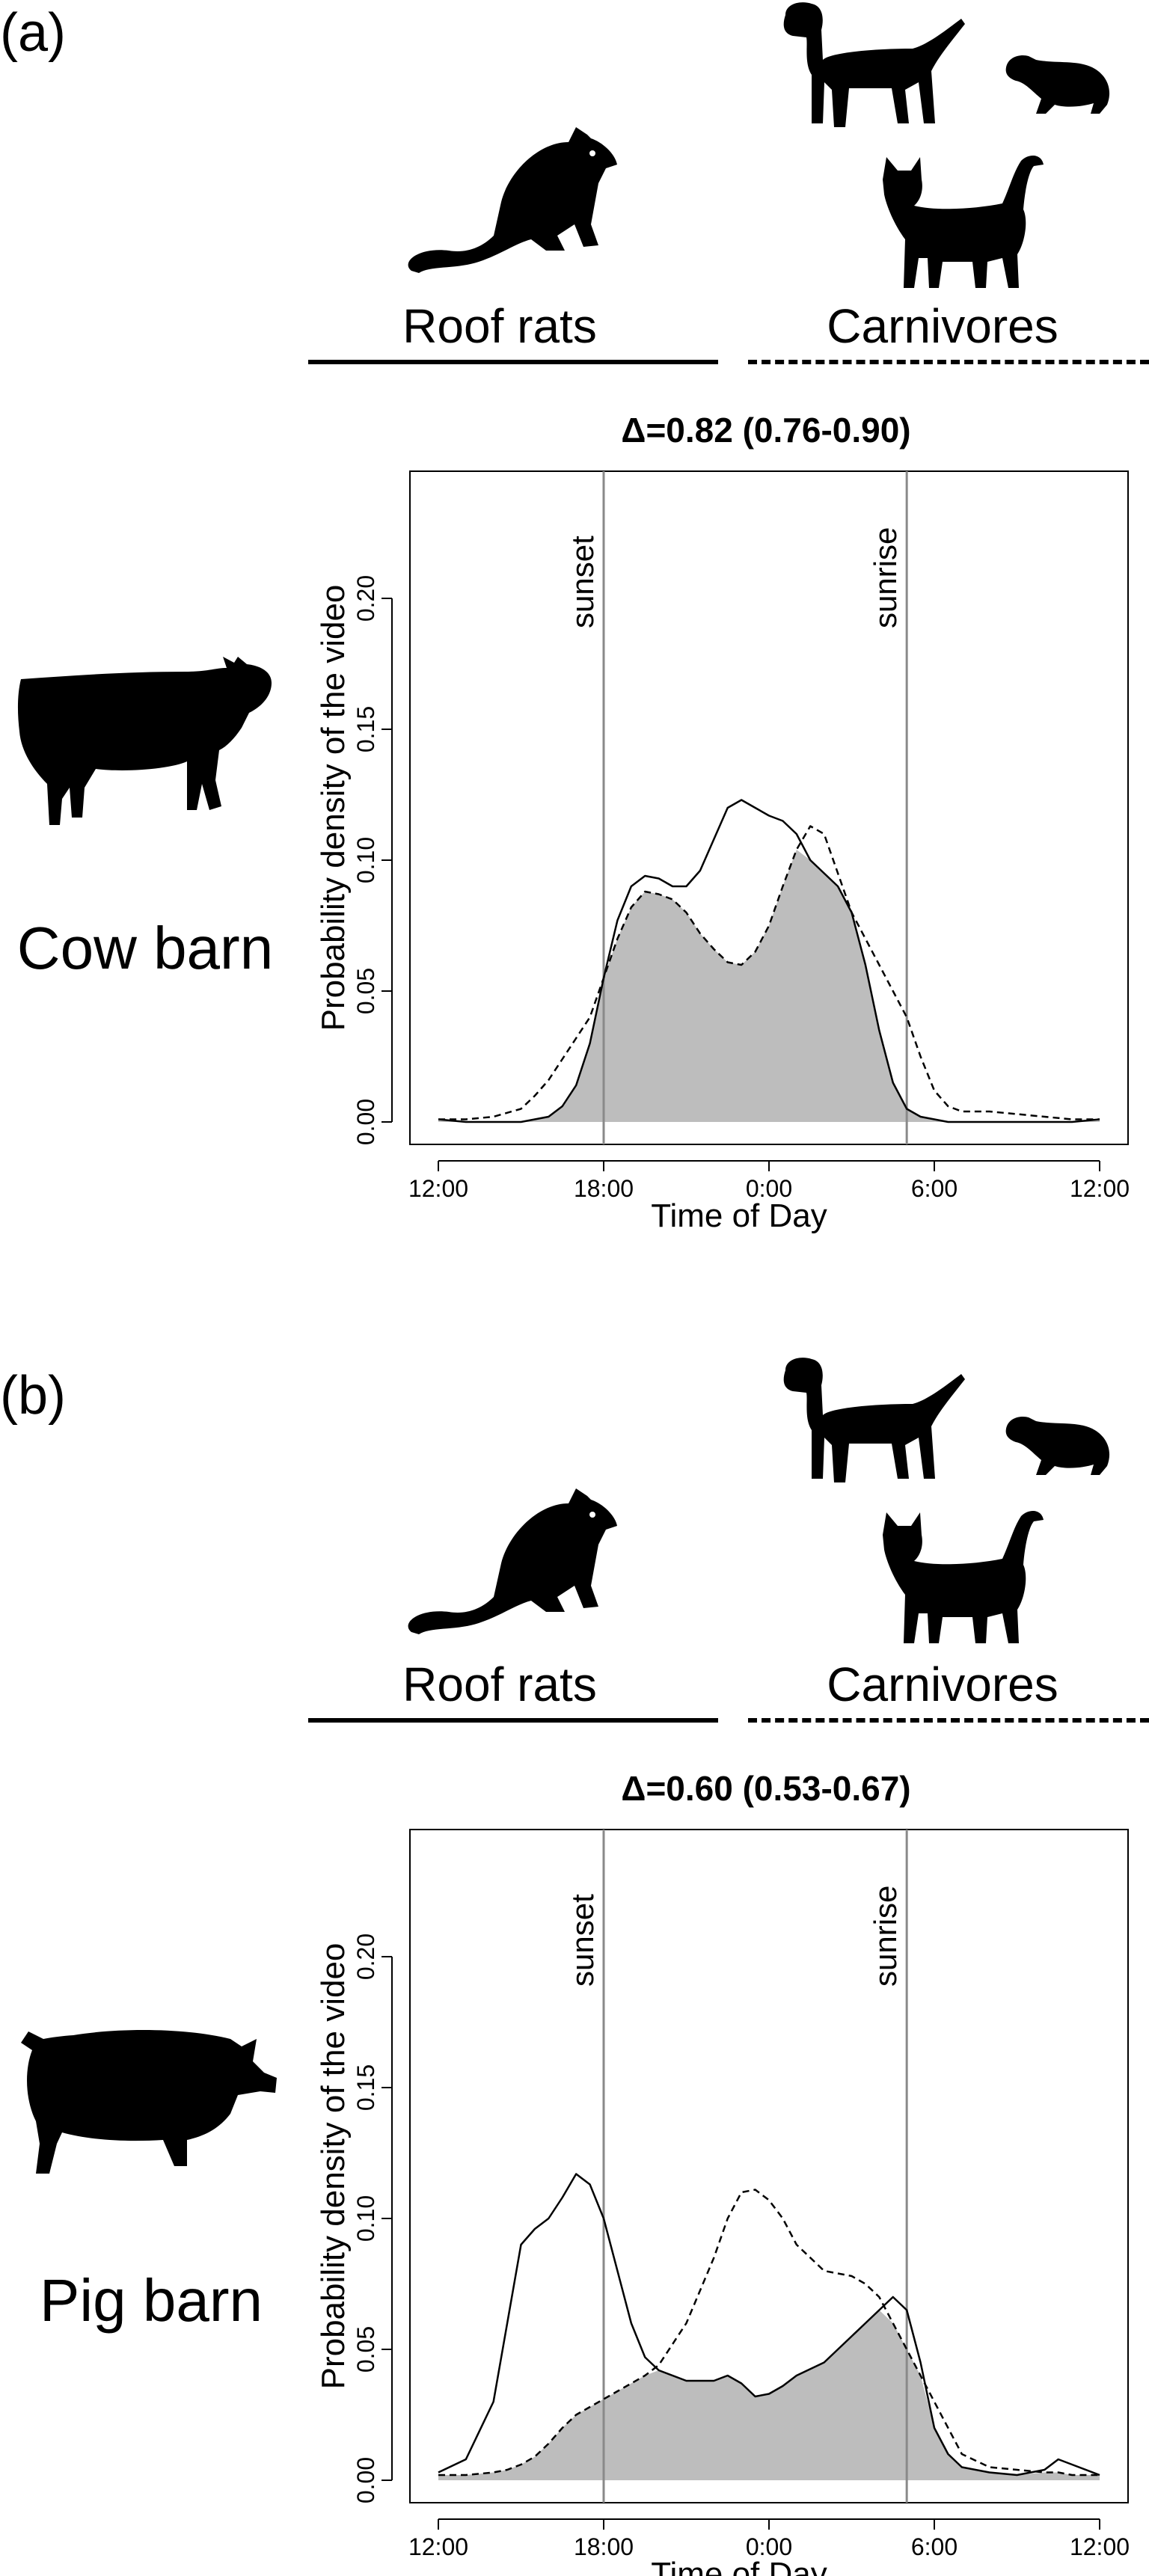 This screenshot has height=2576, width=1149. I want to click on cow-icon, so click(144, 741).